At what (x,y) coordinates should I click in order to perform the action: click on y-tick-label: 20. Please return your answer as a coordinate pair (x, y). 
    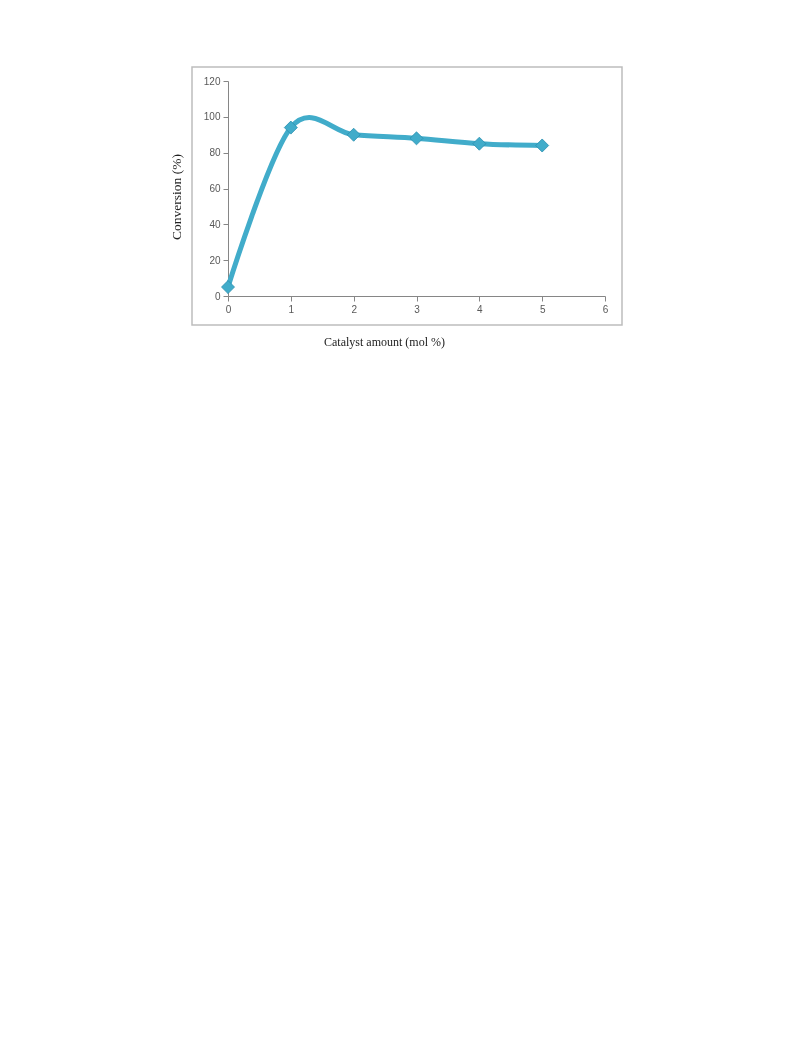
    Looking at the image, I should click on (215, 260).